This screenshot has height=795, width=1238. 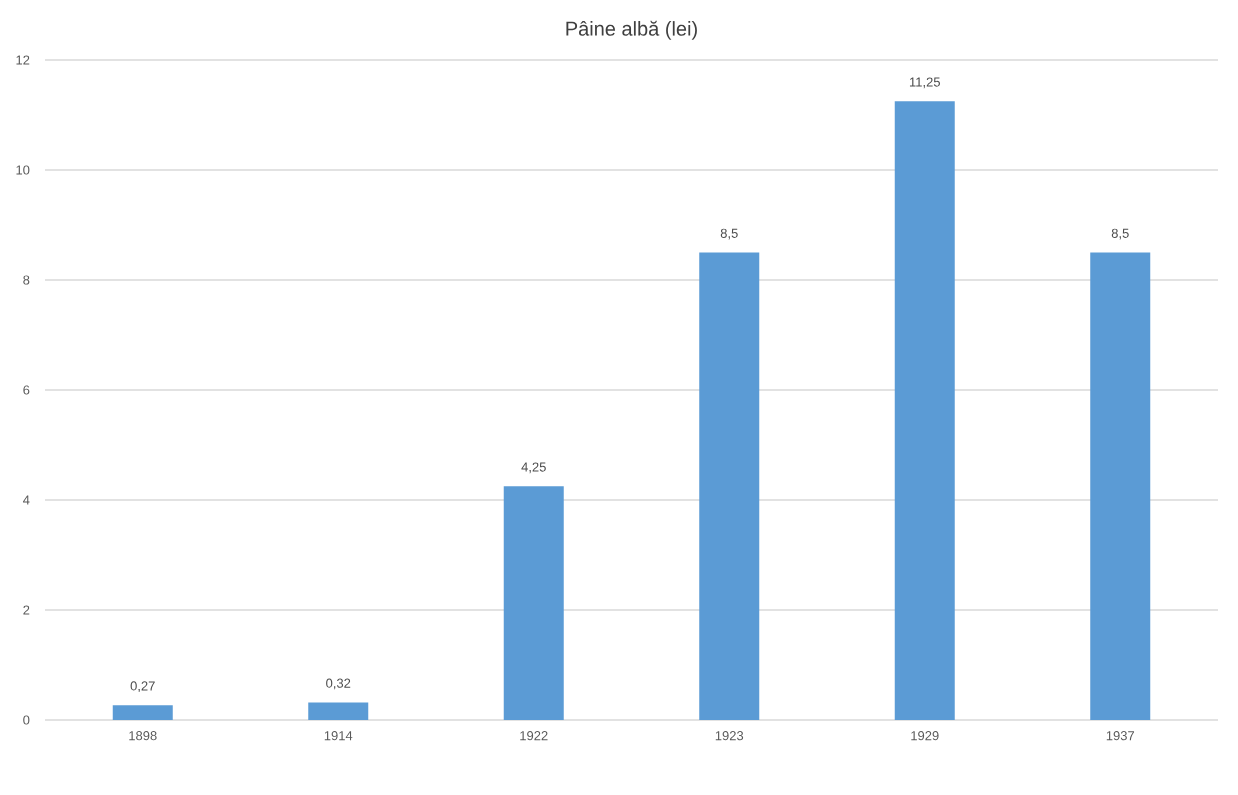 What do you see at coordinates (26, 390) in the screenshot?
I see `y-tick-label: 6` at bounding box center [26, 390].